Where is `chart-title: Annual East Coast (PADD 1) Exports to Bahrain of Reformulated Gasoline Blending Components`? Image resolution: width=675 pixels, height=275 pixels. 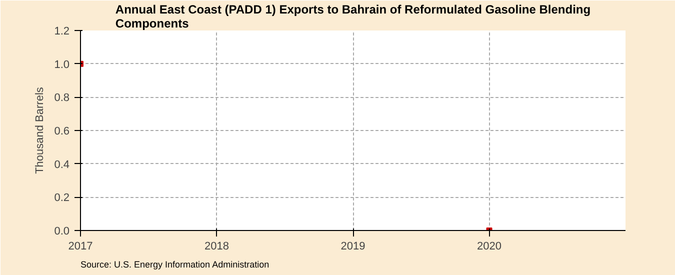 chart-title: Annual East Coast (PADD 1) Exports to Bahrain of Reformulated Gasoline Blending Components is located at coordinates (353, 16).